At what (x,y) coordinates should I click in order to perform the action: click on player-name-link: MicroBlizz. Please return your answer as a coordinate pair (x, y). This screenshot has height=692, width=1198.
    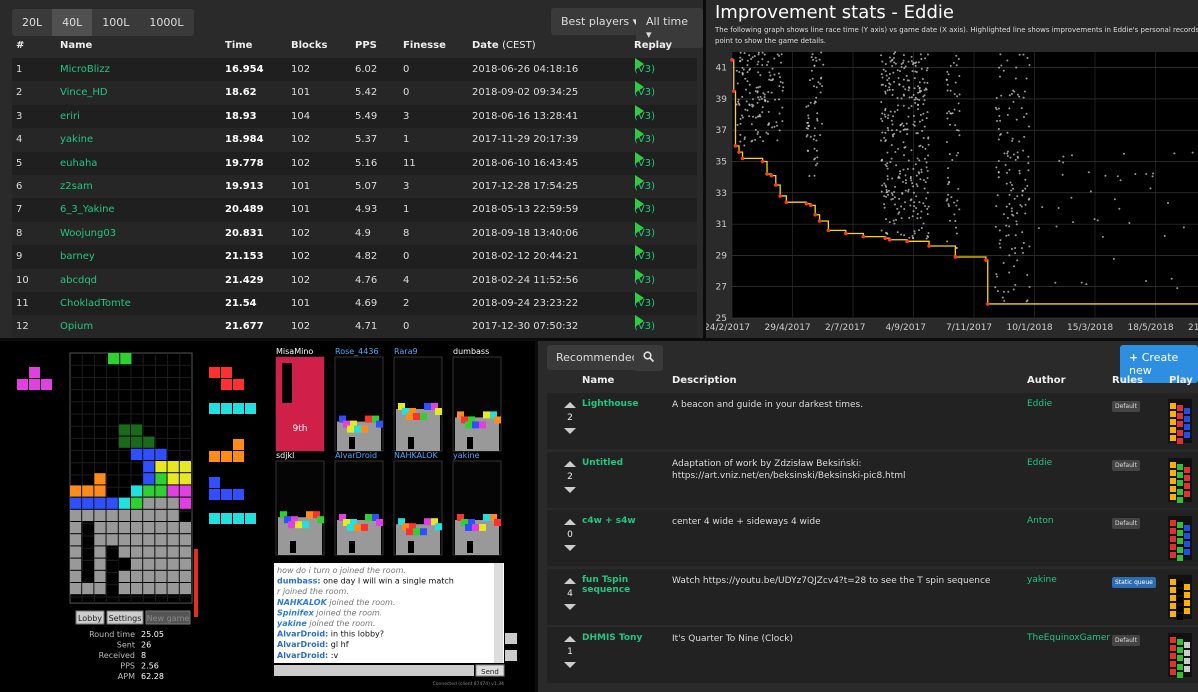
    Looking at the image, I should click on (85, 69).